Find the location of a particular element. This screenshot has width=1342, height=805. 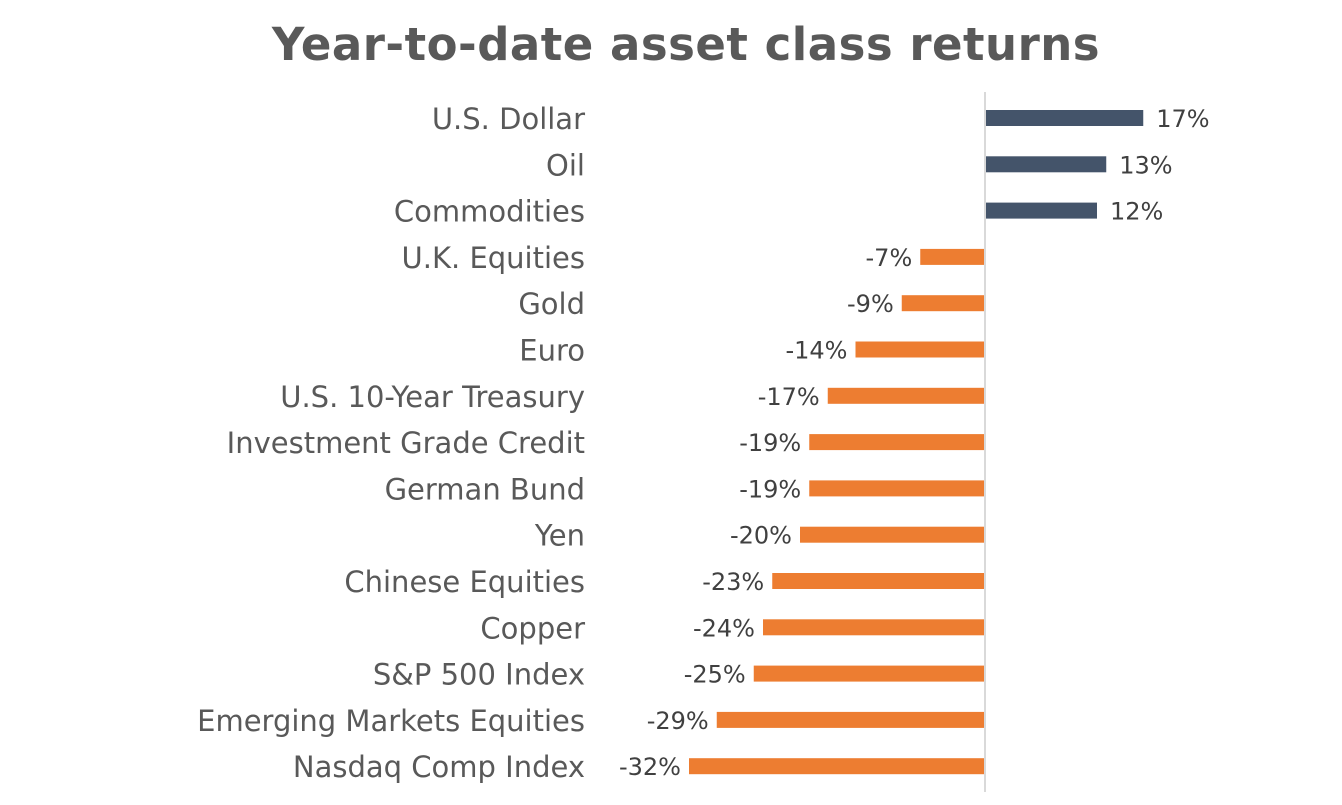

value-label-u-k-equities: -7% is located at coordinates (889, 258).